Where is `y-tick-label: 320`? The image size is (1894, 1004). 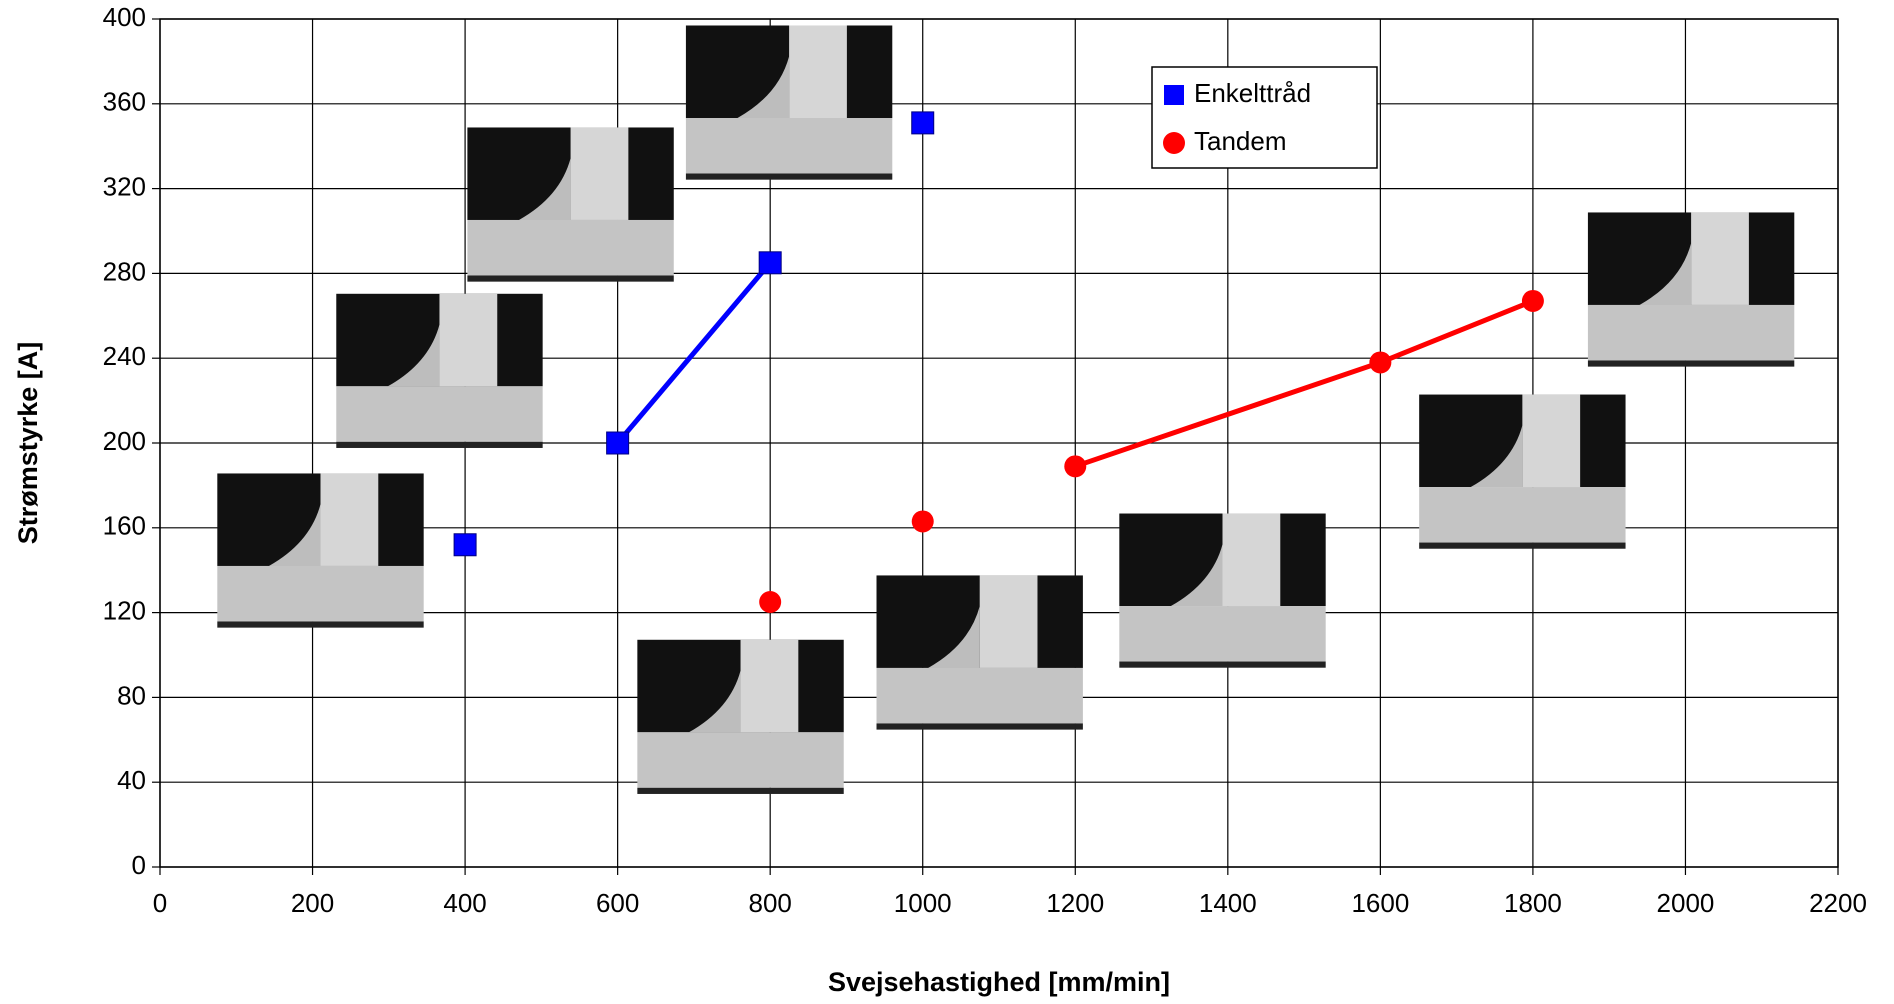 y-tick-label: 320 is located at coordinates (124, 186).